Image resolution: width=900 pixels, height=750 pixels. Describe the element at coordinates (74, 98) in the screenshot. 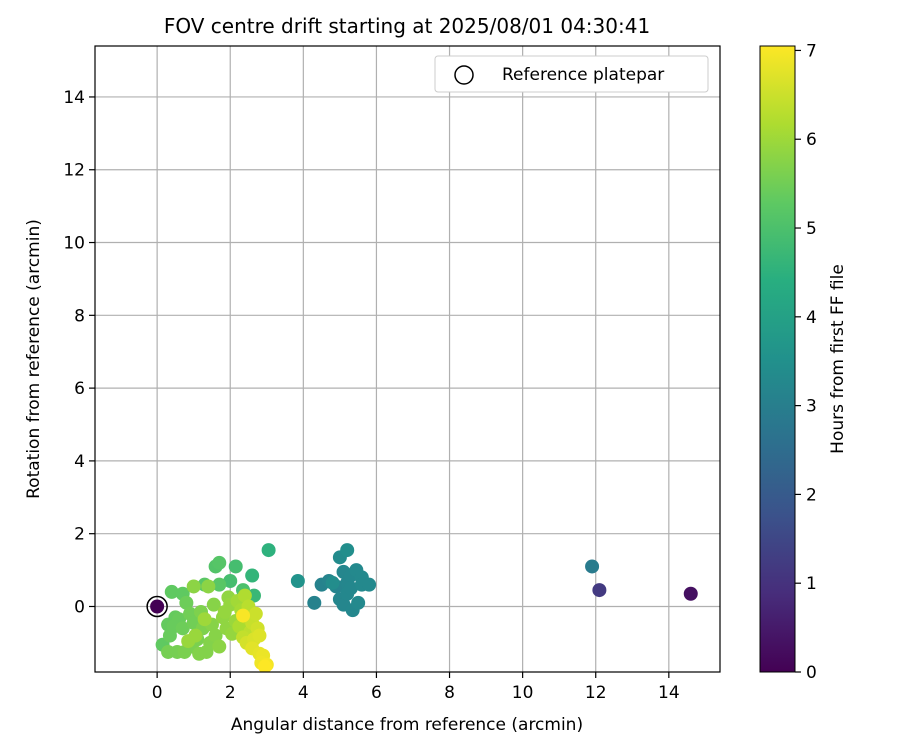

I see `y-tick-label: 14` at that location.